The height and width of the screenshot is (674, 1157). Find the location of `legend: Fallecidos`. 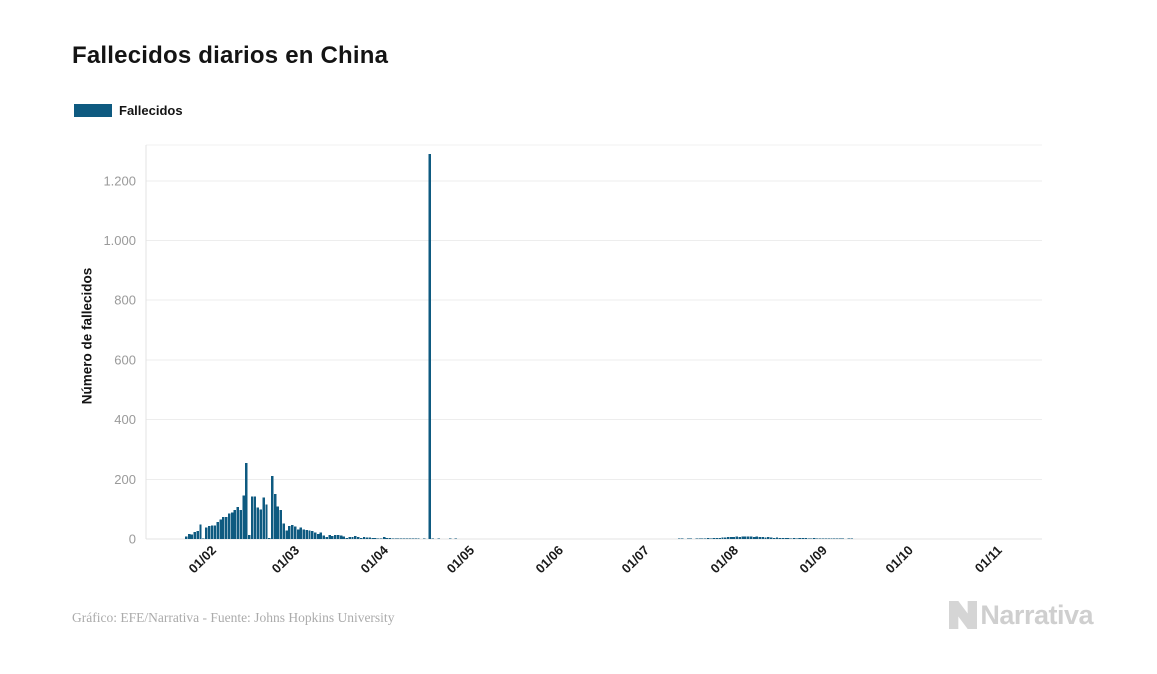

legend: Fallecidos is located at coordinates (128, 110).